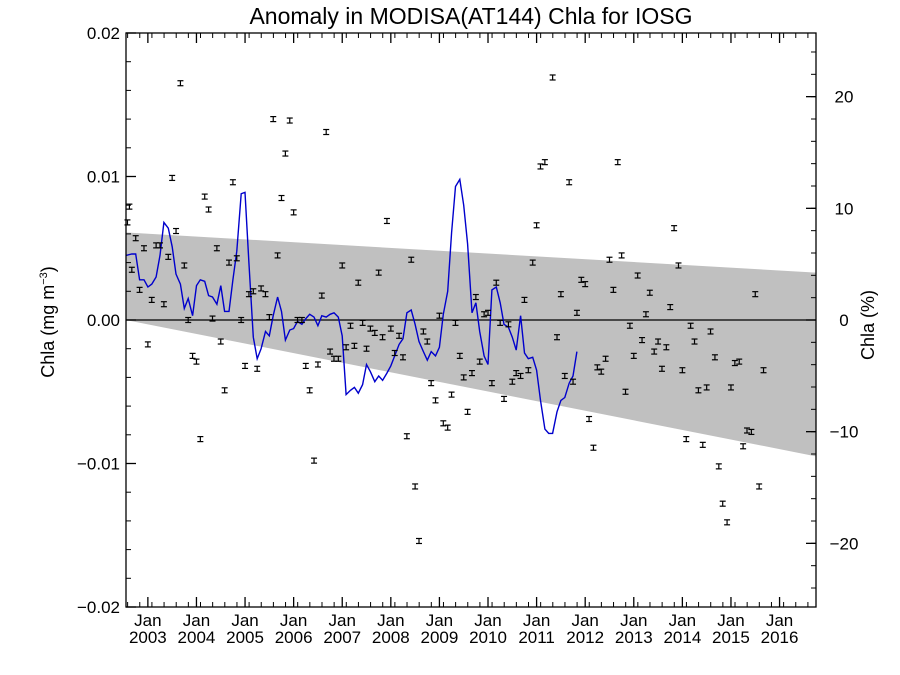 The width and height of the screenshot is (900, 675). Describe the element at coordinates (585, 637) in the screenshot. I see `x-tick-year: 2012` at that location.